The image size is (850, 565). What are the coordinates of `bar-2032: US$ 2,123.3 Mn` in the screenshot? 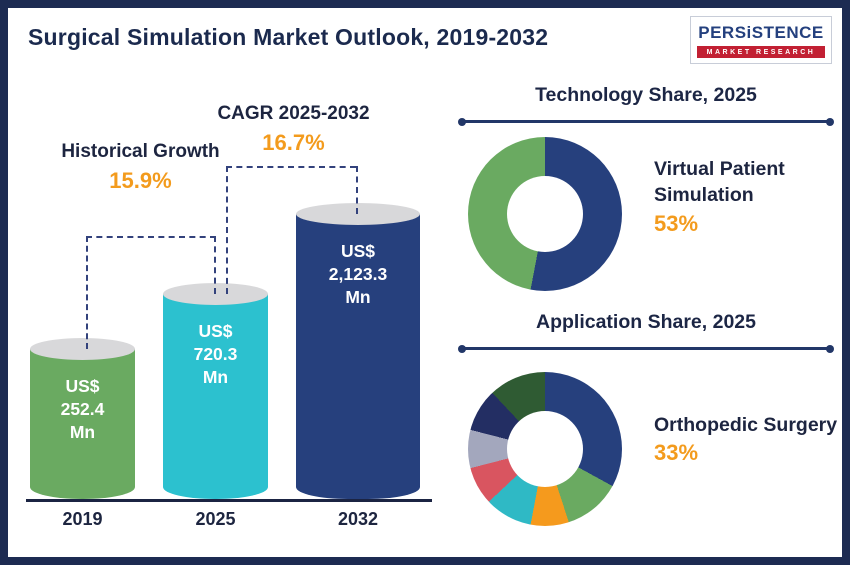 It's located at (358, 351).